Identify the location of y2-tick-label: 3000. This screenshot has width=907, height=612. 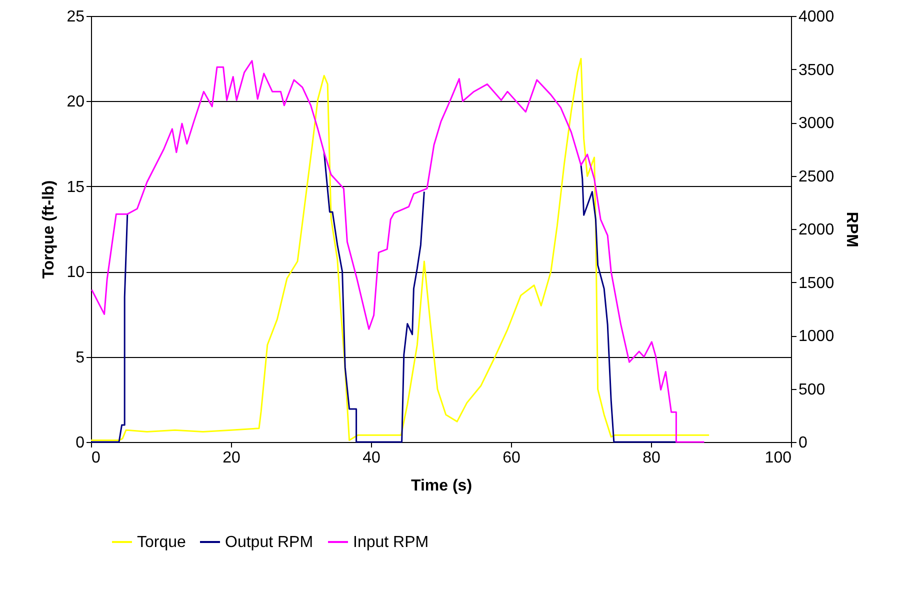
(816, 123).